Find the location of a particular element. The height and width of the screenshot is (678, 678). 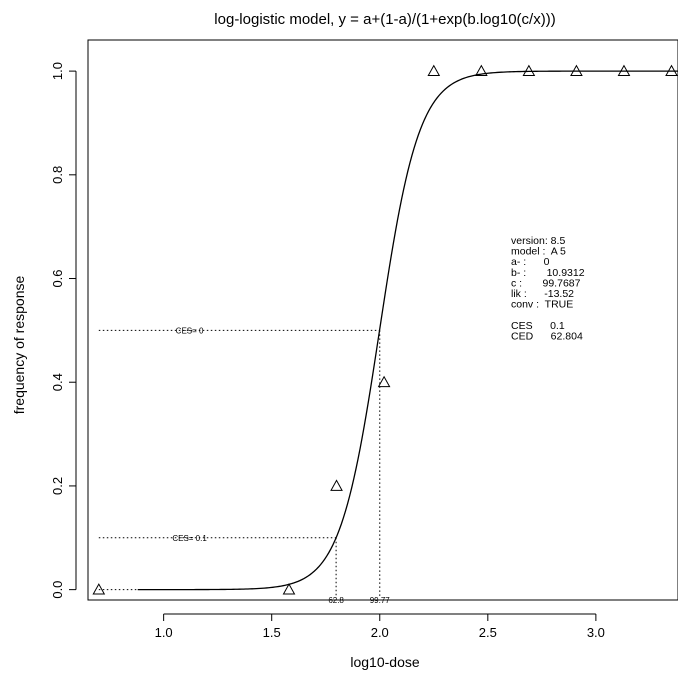

annotation-line: conv : TRUE is located at coordinates (542, 305).